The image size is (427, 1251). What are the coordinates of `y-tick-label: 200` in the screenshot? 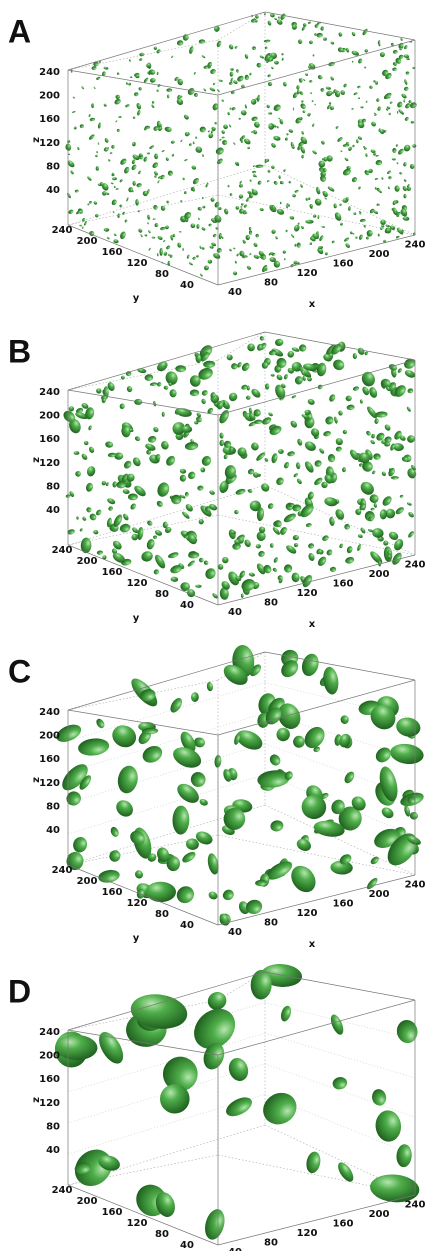 It's located at (87, 241).